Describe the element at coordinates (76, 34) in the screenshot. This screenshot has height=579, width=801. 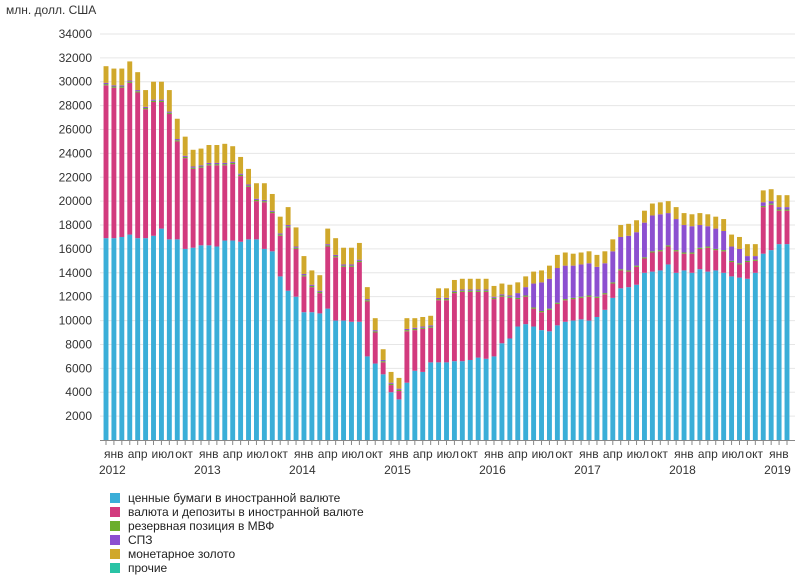
I see `y-tick-label: 34000` at that location.